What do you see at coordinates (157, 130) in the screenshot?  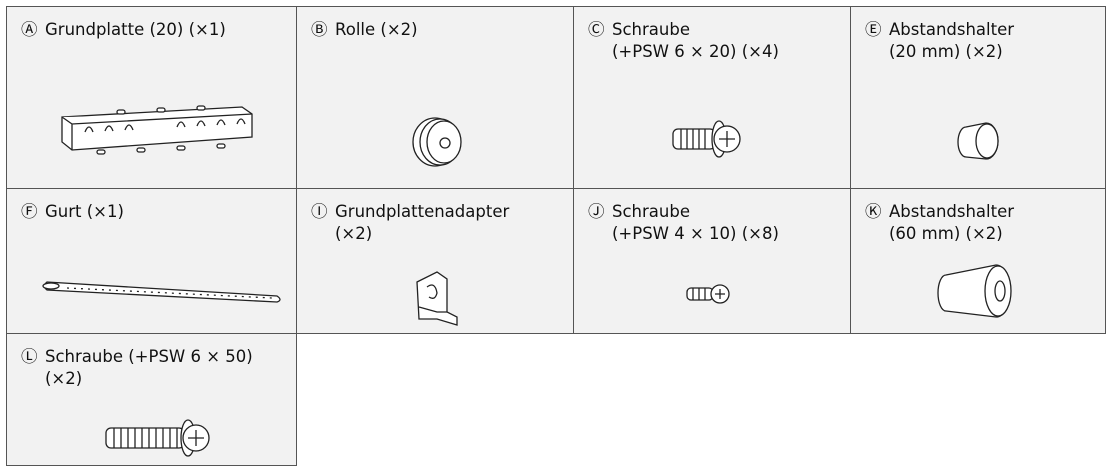 I see `base-plate-icon` at bounding box center [157, 130].